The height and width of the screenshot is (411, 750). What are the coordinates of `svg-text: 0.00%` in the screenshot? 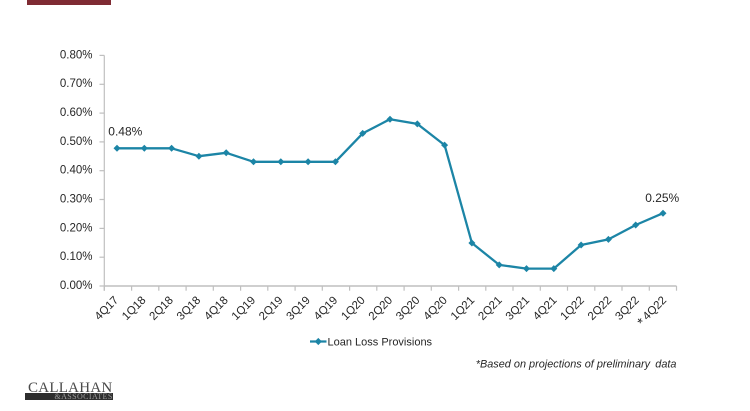 It's located at (76, 286).